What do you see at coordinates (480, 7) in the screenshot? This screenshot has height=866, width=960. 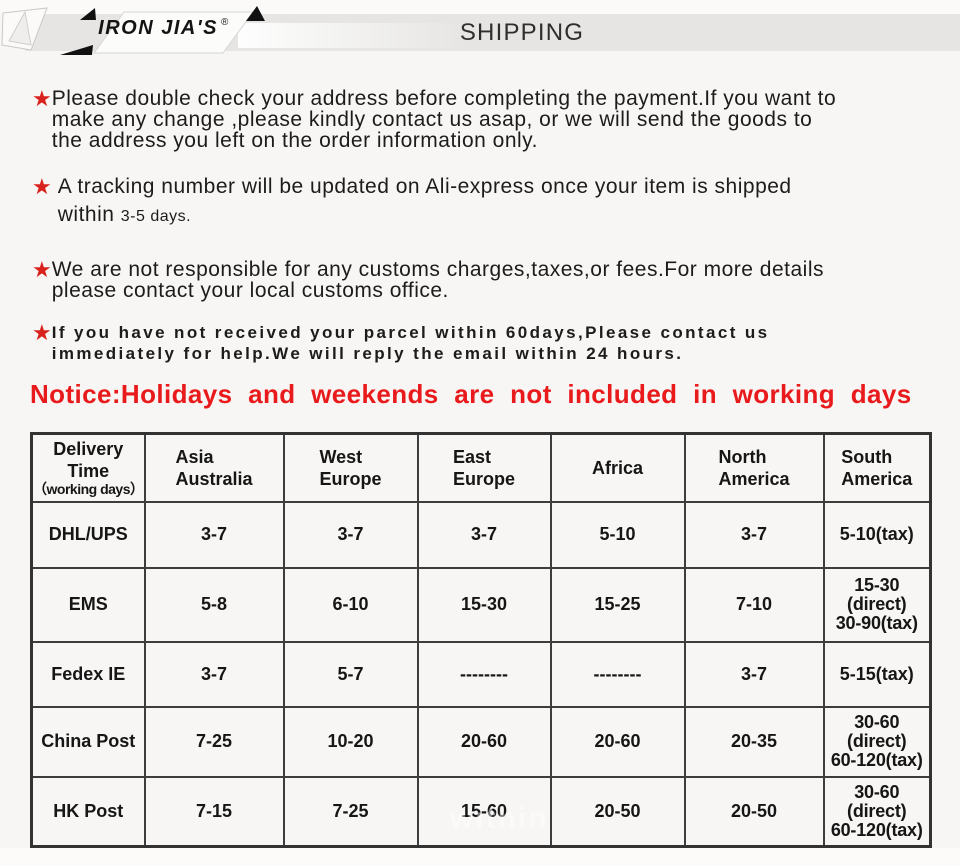 I see `top-margin-strip` at bounding box center [480, 7].